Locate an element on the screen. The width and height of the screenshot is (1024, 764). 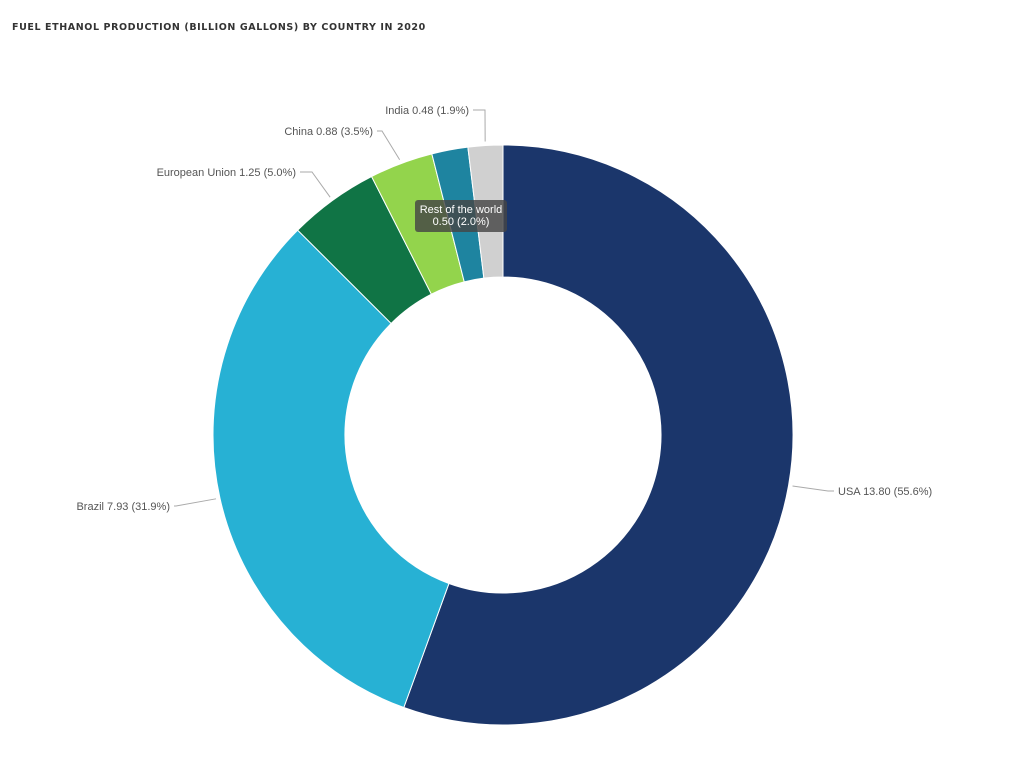
label-european-union: European Union 1.25 (5.0%) is located at coordinates (226, 173).